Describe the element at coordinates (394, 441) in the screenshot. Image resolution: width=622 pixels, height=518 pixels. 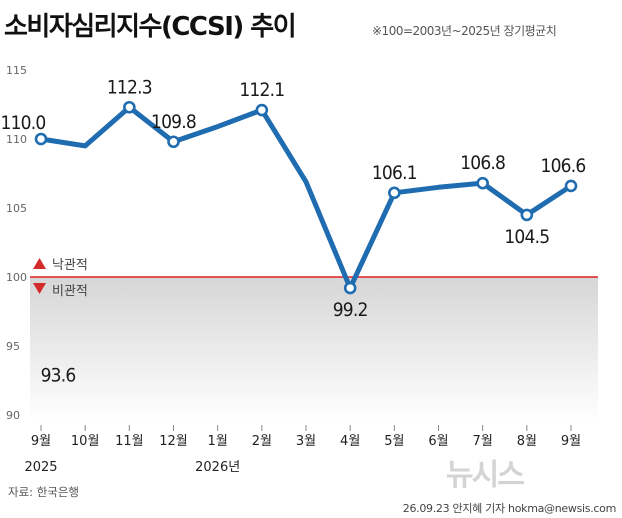
I see `x-tick-label: 5월` at that location.